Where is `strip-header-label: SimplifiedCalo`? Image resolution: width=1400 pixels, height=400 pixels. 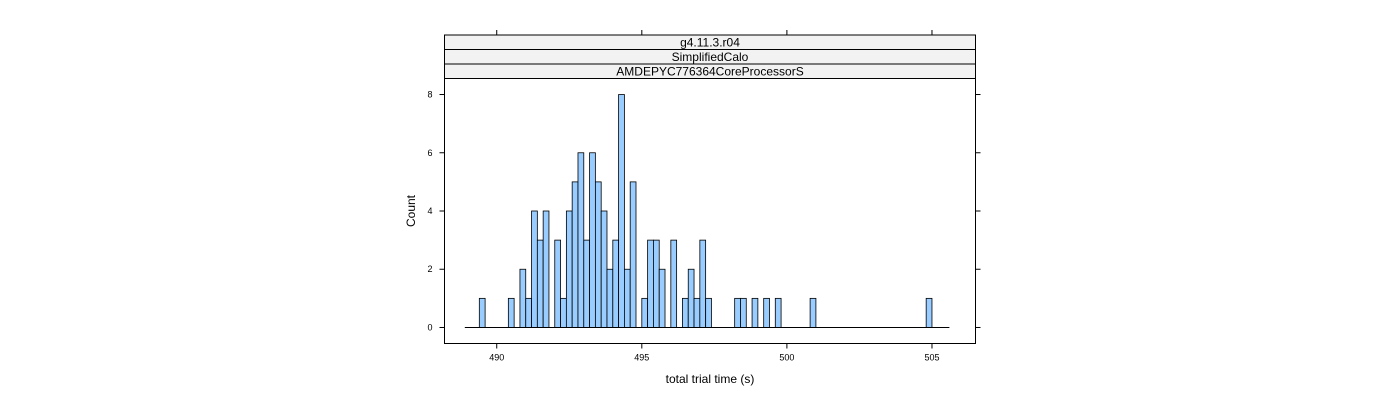
strip-header-label: SimplifiedCalo is located at coordinates (710, 57).